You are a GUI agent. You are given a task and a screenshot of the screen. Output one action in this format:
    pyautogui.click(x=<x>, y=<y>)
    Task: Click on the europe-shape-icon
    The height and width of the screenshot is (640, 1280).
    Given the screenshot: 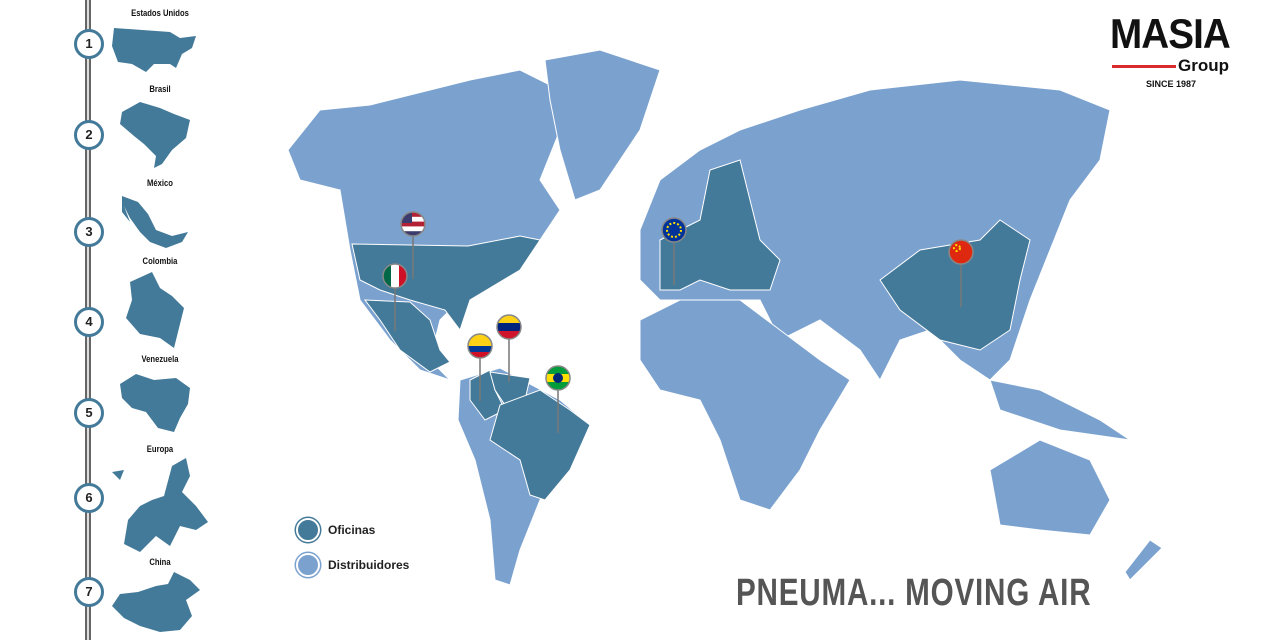 What is the action you would take?
    pyautogui.click(x=160, y=505)
    